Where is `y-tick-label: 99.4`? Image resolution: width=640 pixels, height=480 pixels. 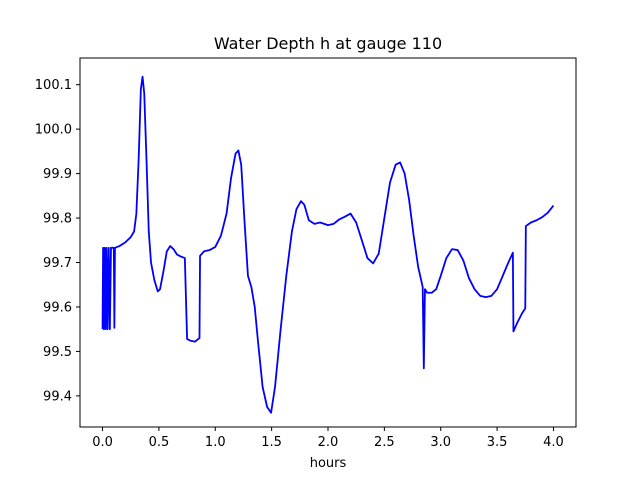
y-tick-label: 99.4 is located at coordinates (57, 396).